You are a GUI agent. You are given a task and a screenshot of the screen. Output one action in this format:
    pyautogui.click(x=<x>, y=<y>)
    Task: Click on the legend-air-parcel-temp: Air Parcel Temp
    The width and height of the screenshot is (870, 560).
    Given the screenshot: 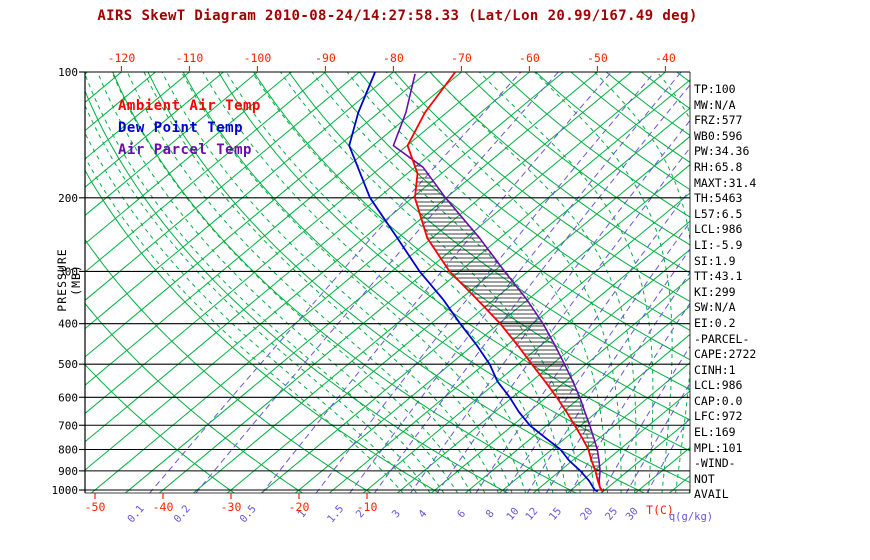 What is the action you would take?
    pyautogui.click(x=185, y=150)
    